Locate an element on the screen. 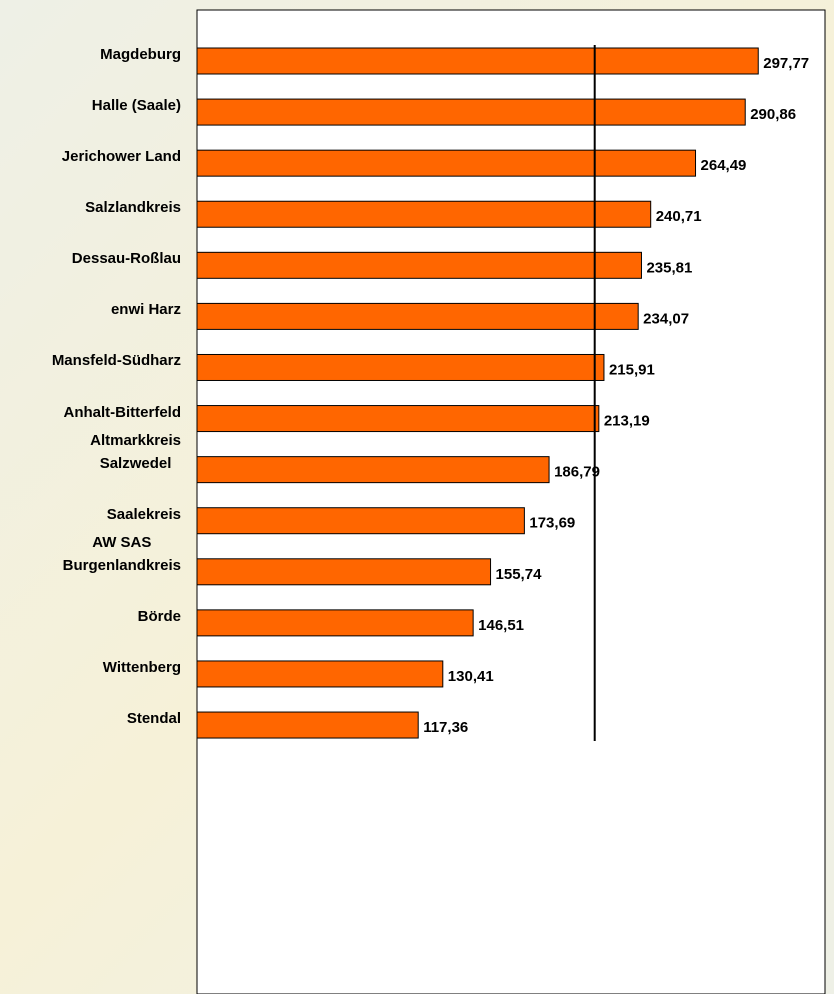  value-label: 155,74 is located at coordinates (519, 574).